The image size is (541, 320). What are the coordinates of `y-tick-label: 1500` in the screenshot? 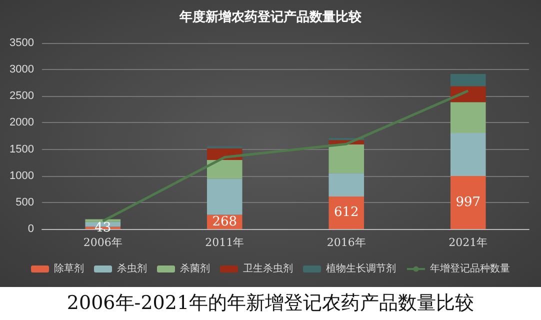 It's located at (22, 149).